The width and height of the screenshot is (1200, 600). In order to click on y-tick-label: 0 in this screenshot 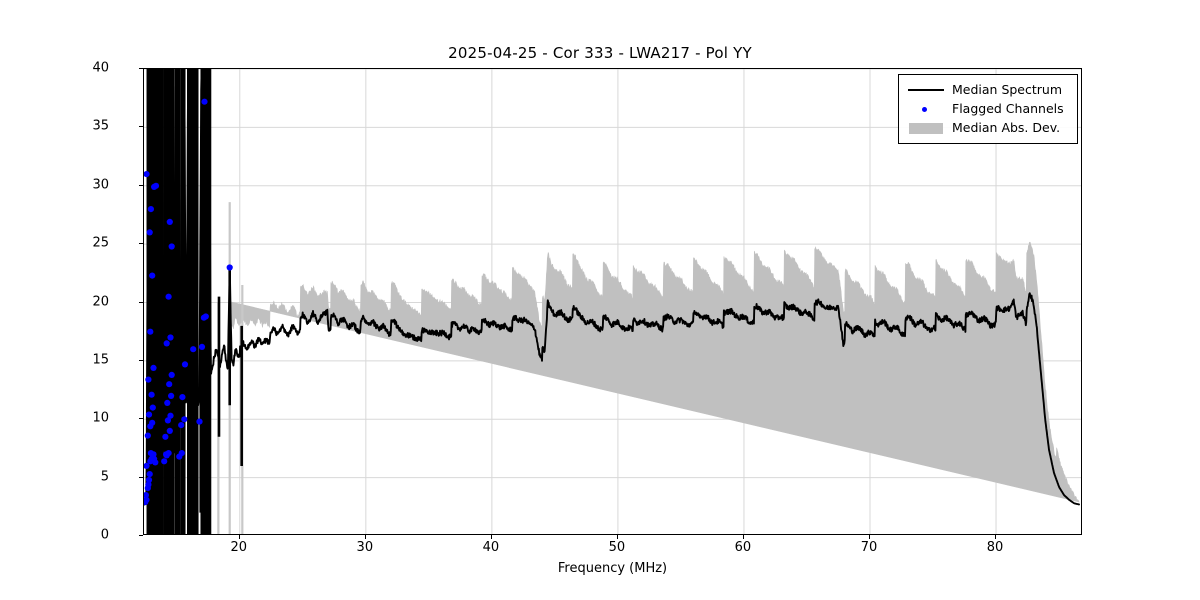, I will do `click(104, 535)`.